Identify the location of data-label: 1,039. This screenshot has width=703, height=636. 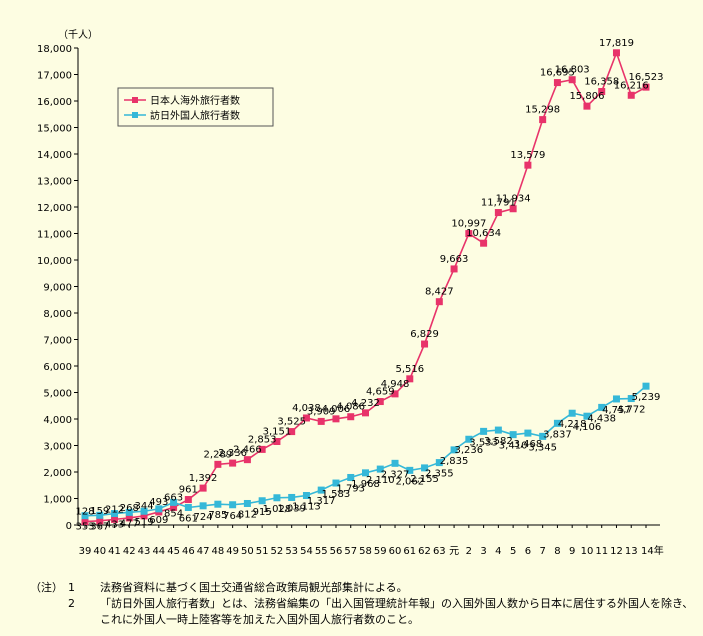
(291, 508).